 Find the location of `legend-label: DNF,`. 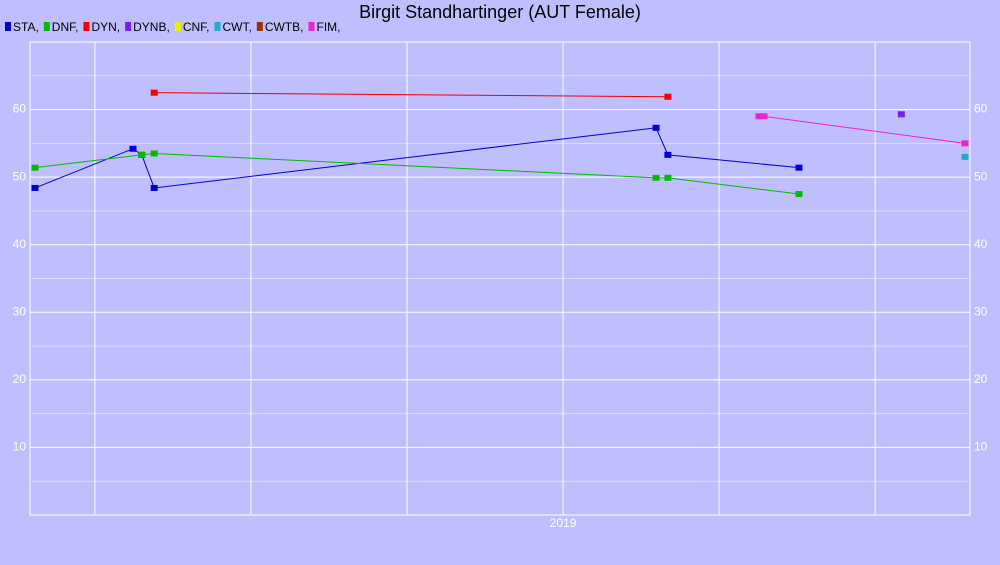

legend-label: DNF, is located at coordinates (65, 27).